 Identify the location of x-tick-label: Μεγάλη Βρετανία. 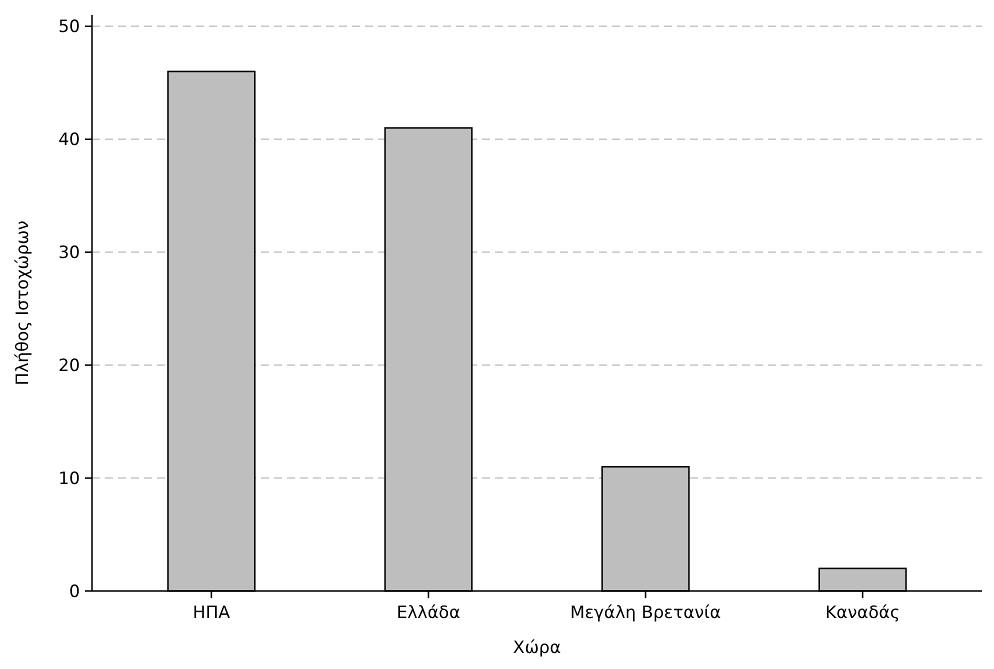
(645, 613).